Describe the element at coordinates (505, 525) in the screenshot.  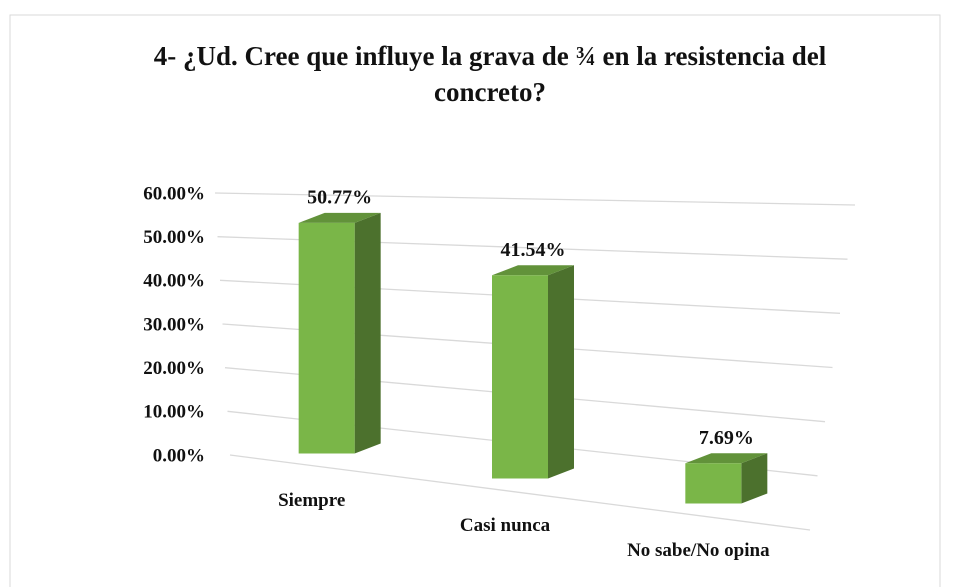
I see `x-tick-label: Casi nunca` at that location.